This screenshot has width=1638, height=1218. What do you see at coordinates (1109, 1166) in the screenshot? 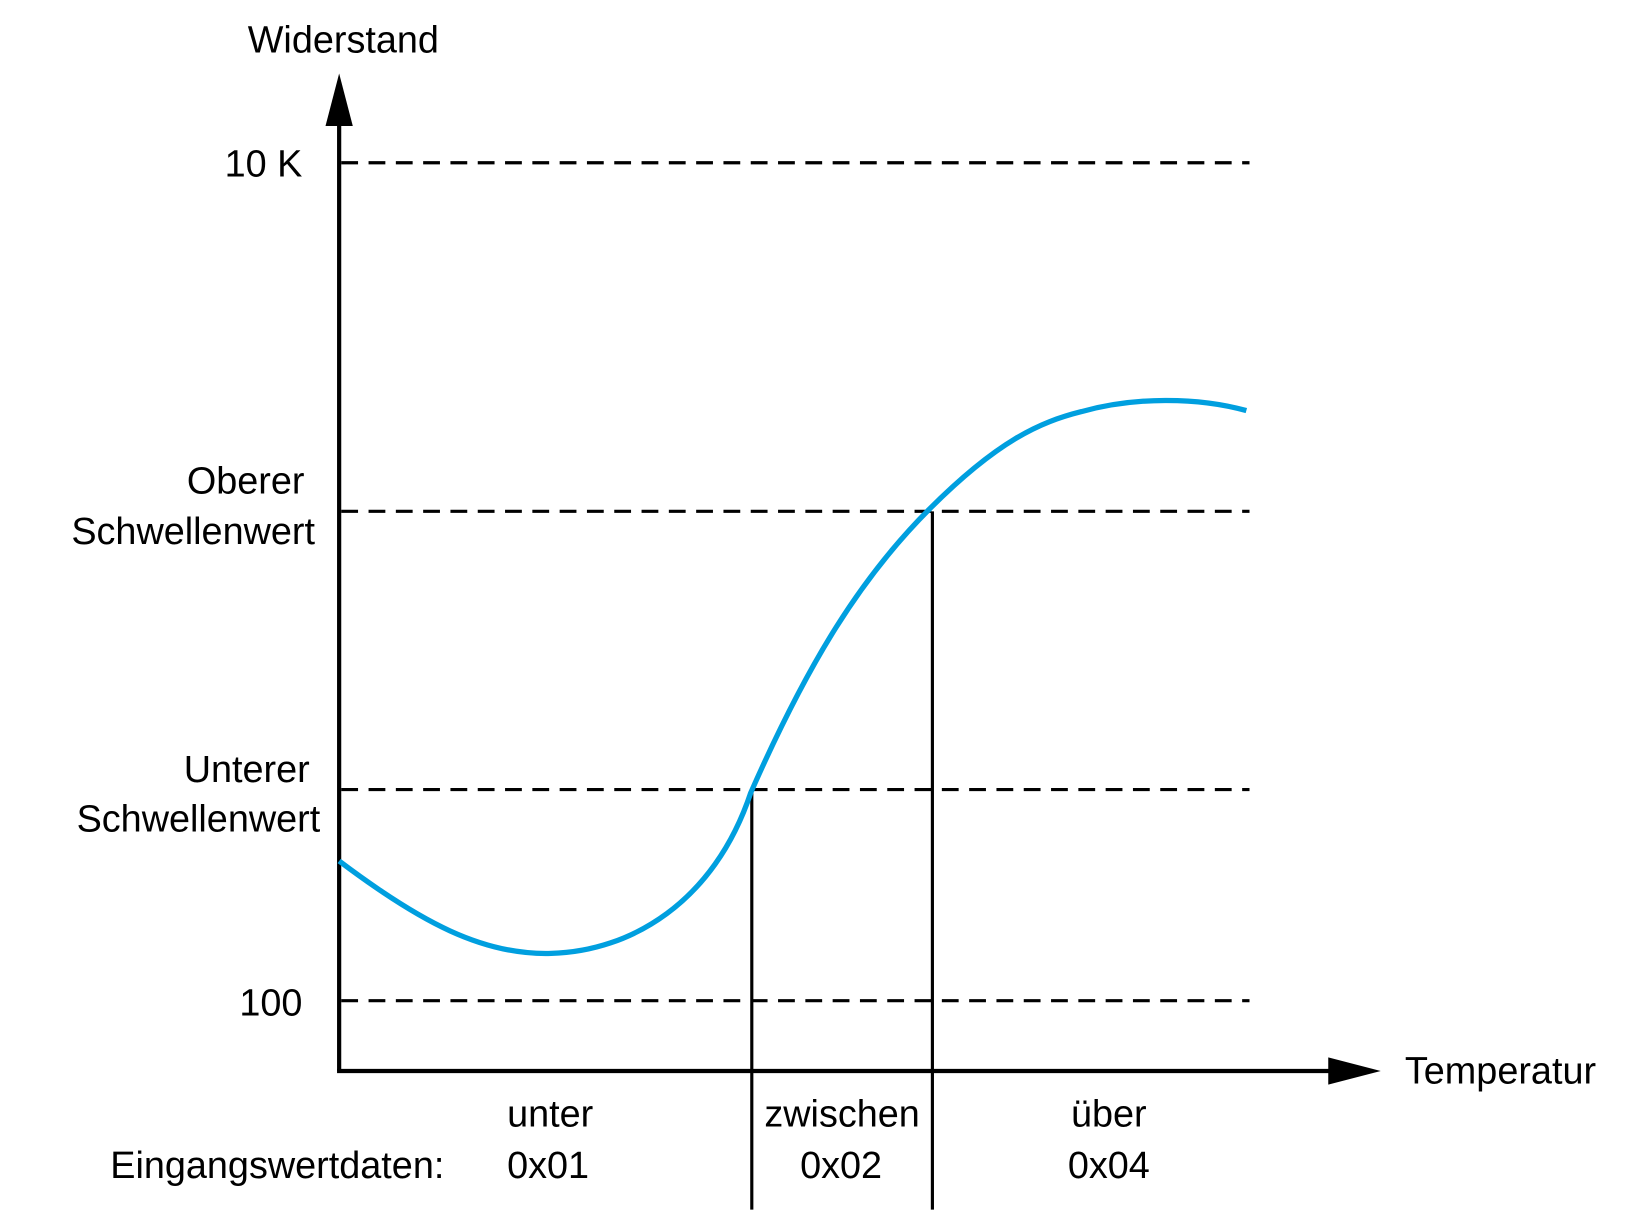
I see `region-value-above: 0x04` at bounding box center [1109, 1166].